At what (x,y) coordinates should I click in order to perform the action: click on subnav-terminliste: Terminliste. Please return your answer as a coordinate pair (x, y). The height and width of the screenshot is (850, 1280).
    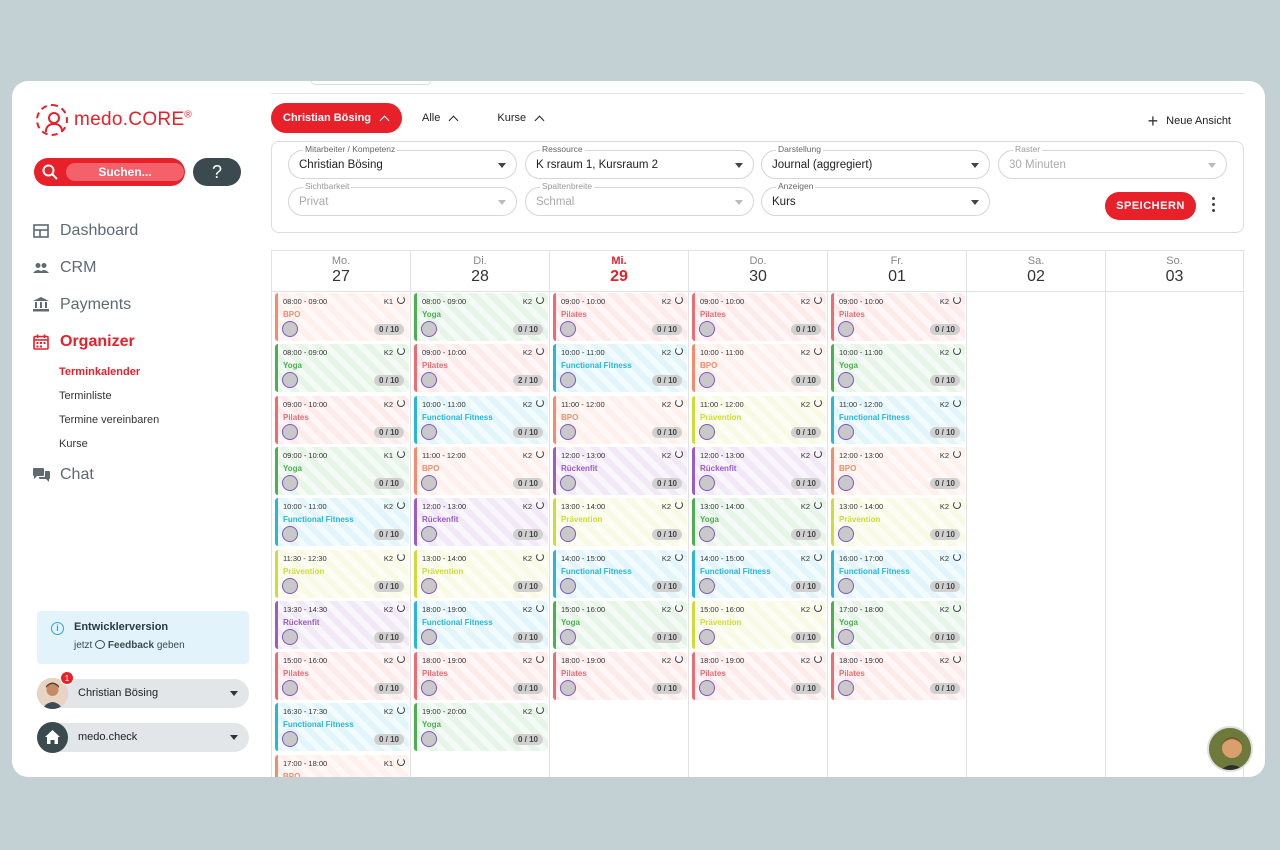
    Looking at the image, I should click on (85, 396).